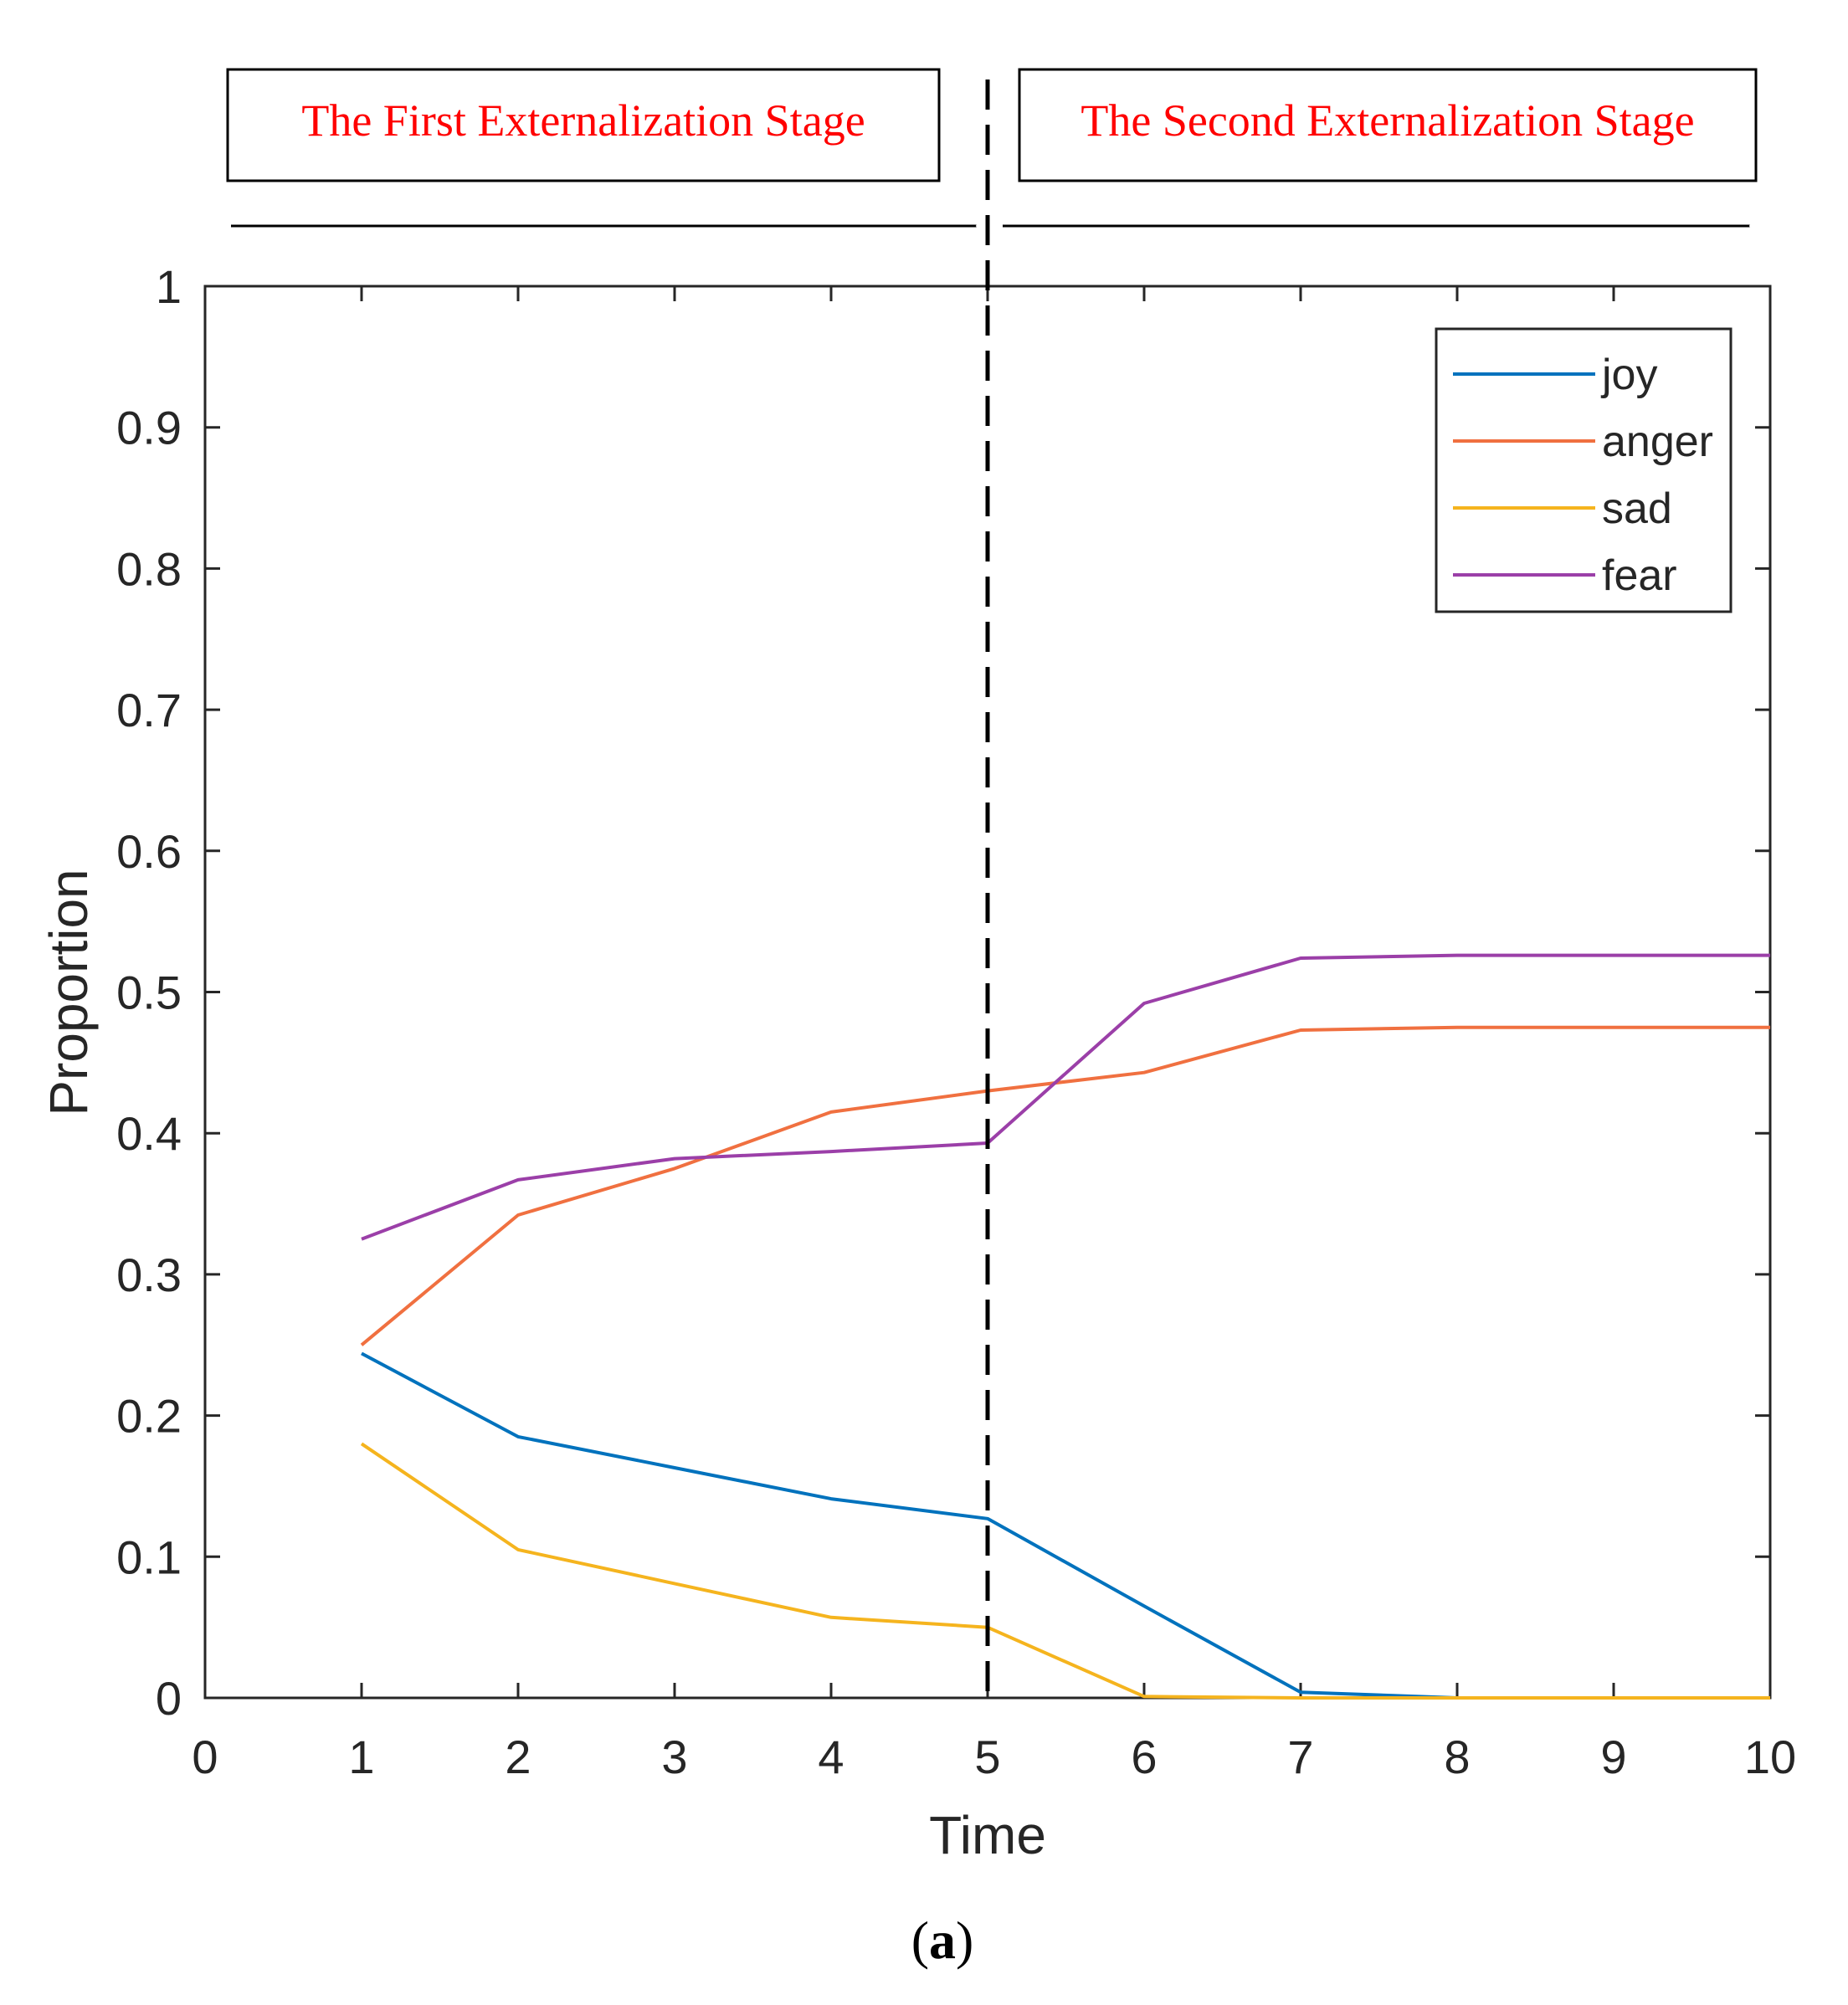 This screenshot has height=2005, width=1848. I want to click on series-line-sad, so click(1065, 1571).